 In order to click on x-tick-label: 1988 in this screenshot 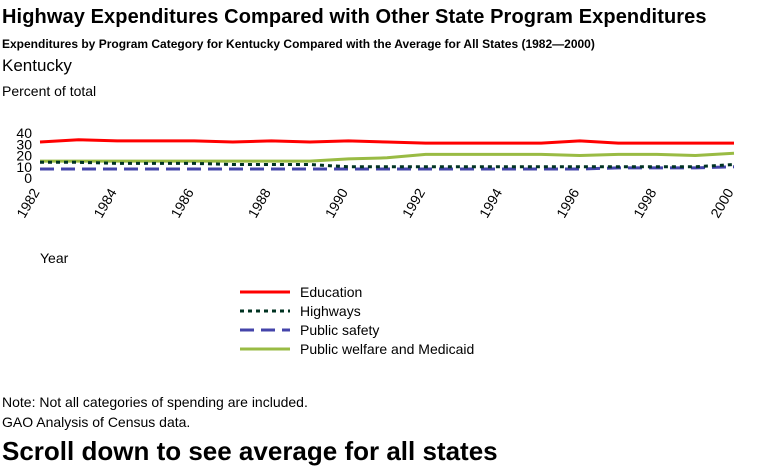, I will do `click(259, 202)`.